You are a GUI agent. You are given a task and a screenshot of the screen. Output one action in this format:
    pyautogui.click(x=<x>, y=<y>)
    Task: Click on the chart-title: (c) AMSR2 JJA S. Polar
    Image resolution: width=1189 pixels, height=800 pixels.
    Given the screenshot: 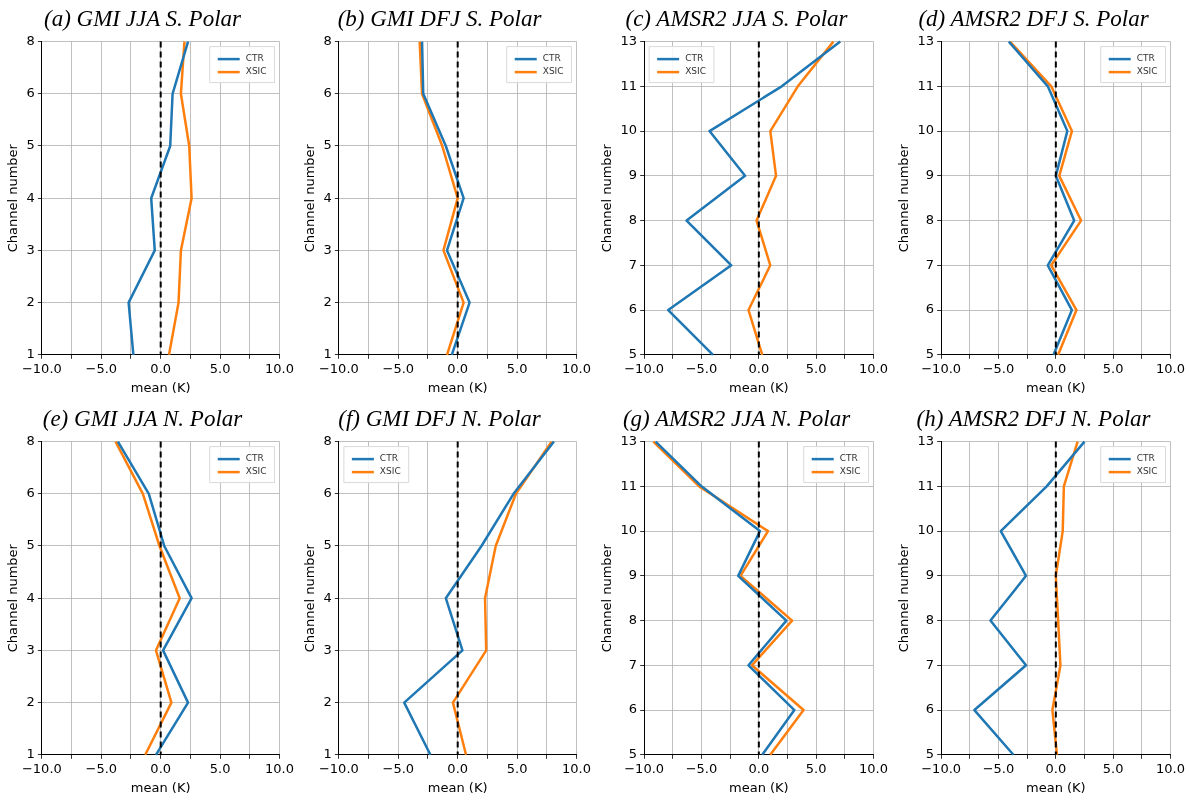 What is the action you would take?
    pyautogui.click(x=737, y=18)
    